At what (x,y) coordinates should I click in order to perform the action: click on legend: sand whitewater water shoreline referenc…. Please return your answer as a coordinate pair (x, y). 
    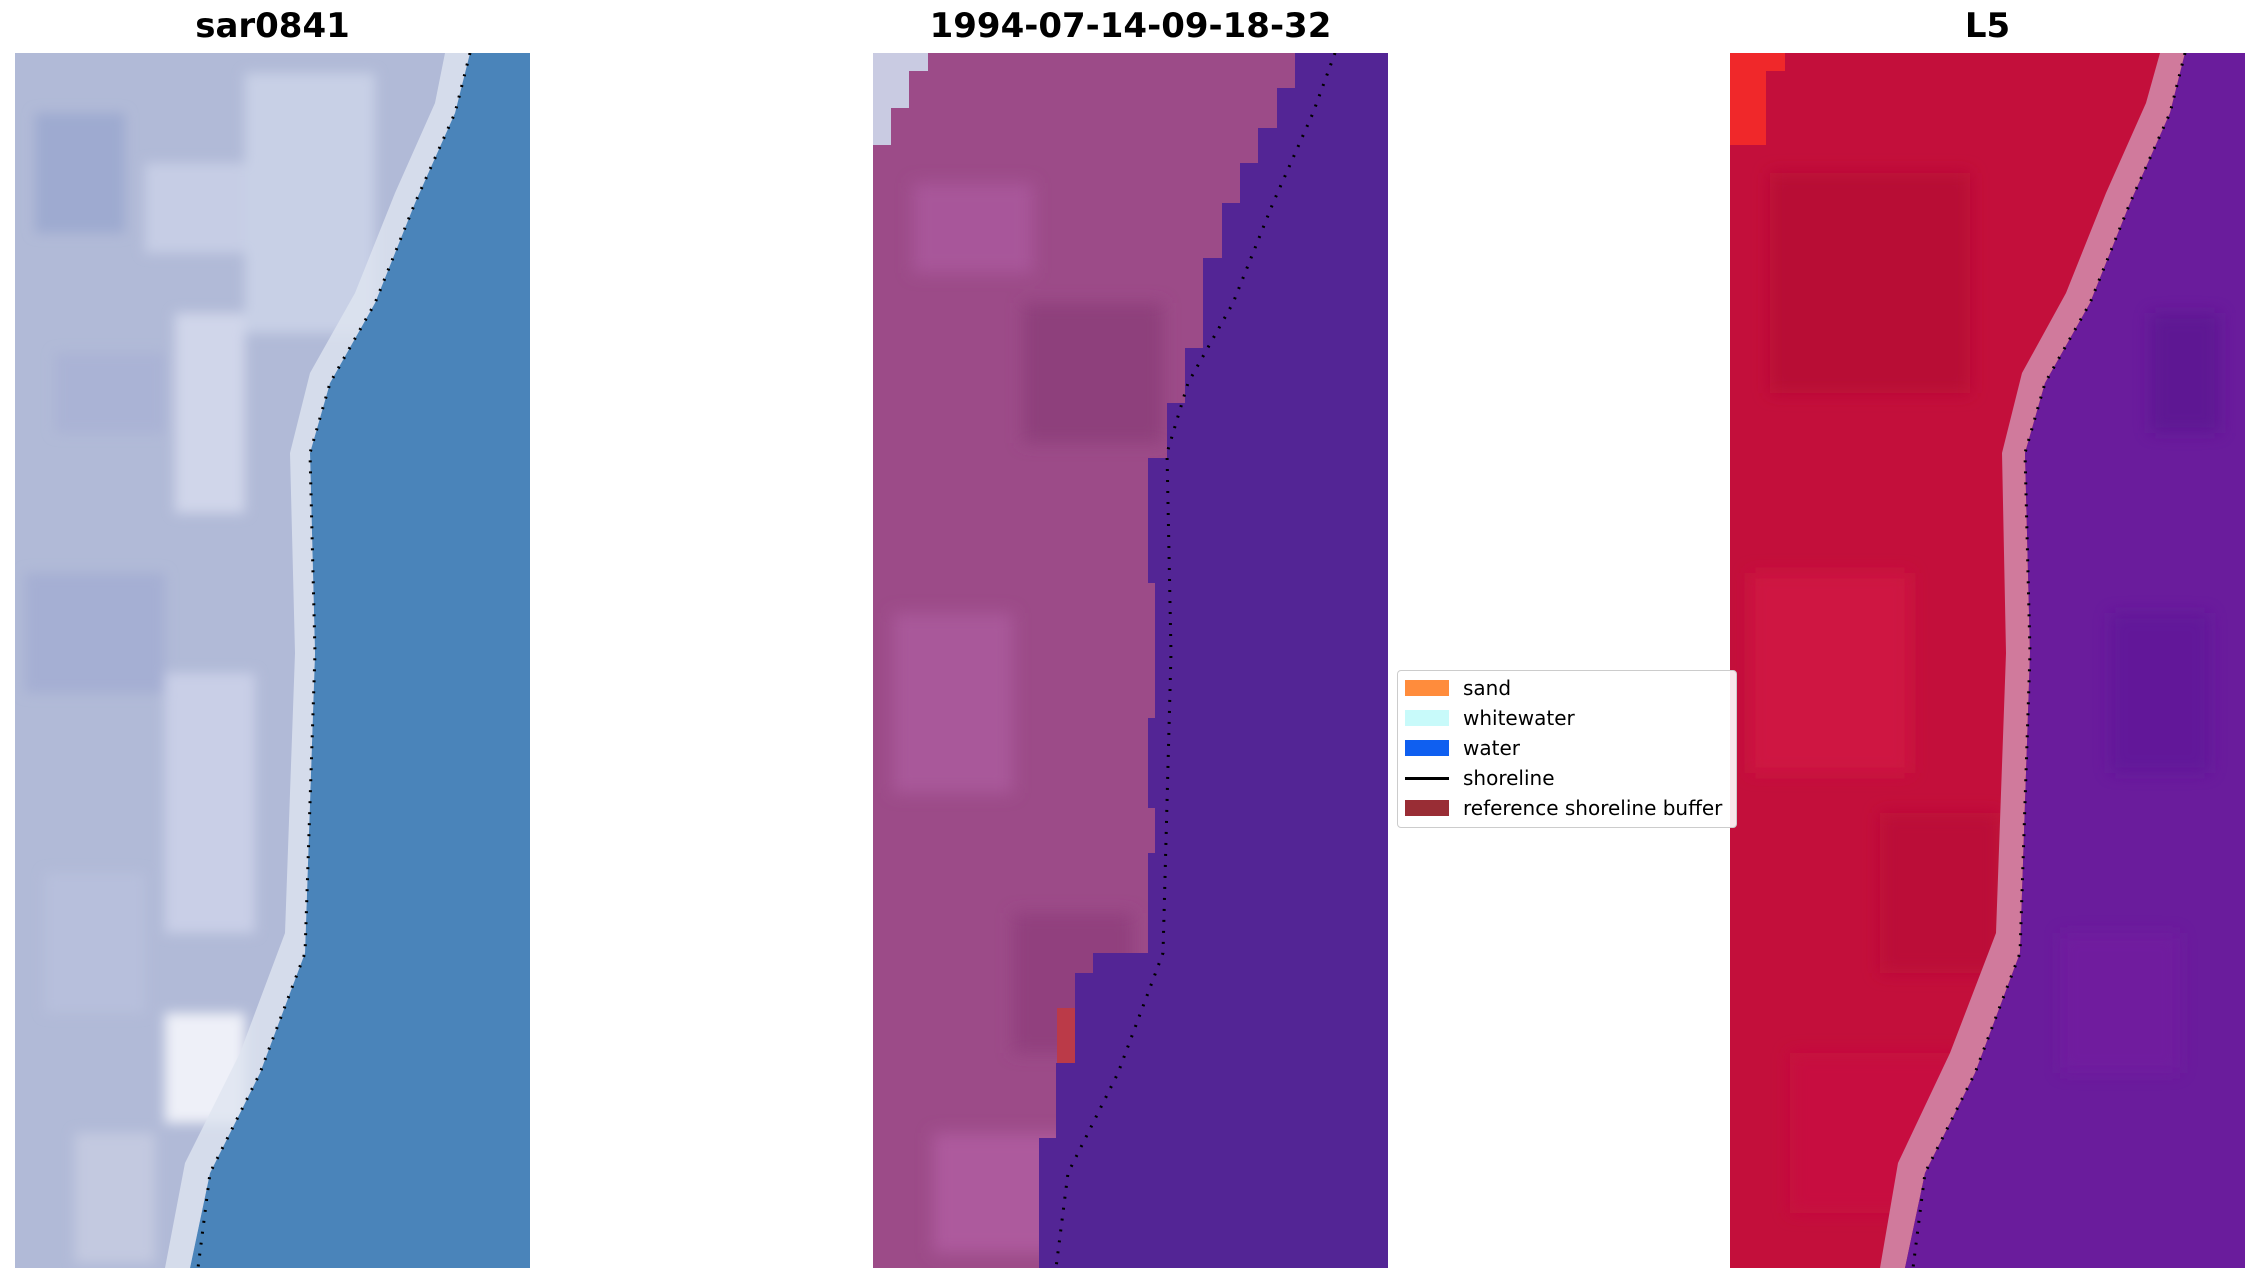
    Looking at the image, I should click on (1567, 749).